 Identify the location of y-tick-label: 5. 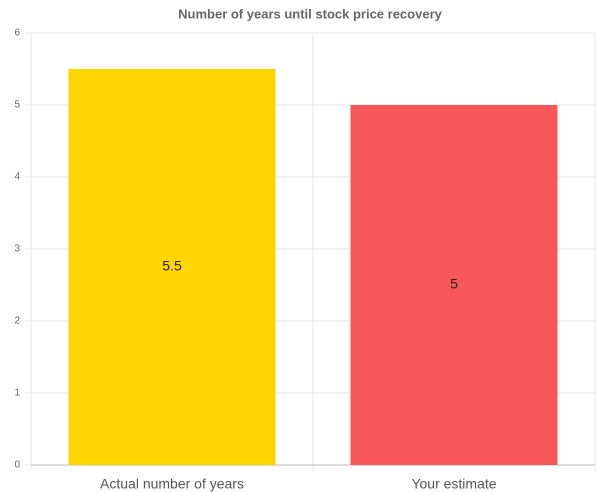
(17, 105).